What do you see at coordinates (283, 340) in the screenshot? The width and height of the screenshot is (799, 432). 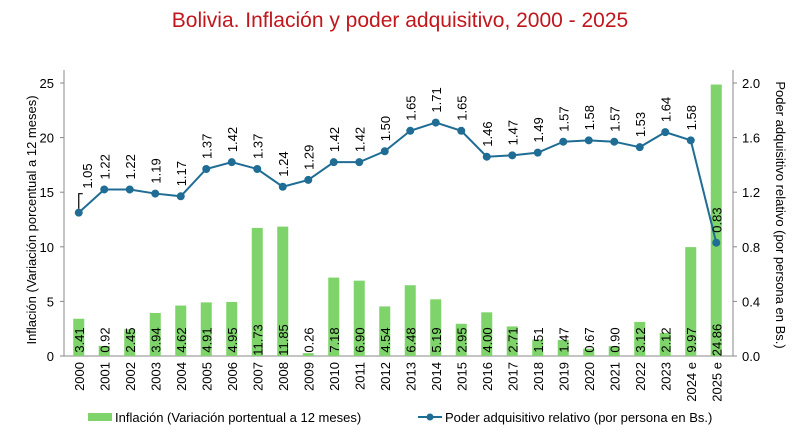 I see `inflation-bar-label: 11.85` at bounding box center [283, 340].